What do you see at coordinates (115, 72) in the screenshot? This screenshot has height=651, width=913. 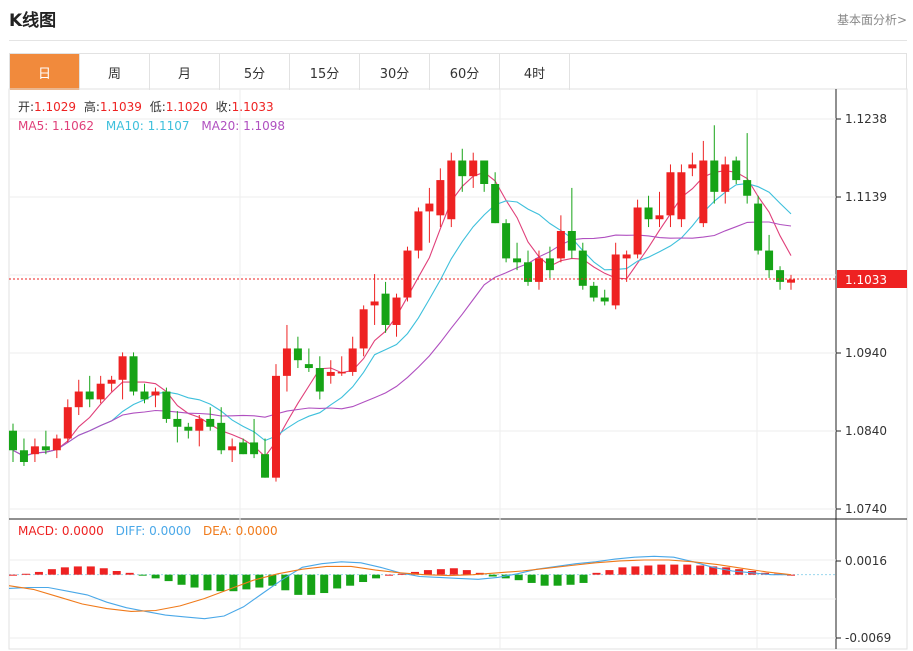 I see `tab-week: 周` at bounding box center [115, 72].